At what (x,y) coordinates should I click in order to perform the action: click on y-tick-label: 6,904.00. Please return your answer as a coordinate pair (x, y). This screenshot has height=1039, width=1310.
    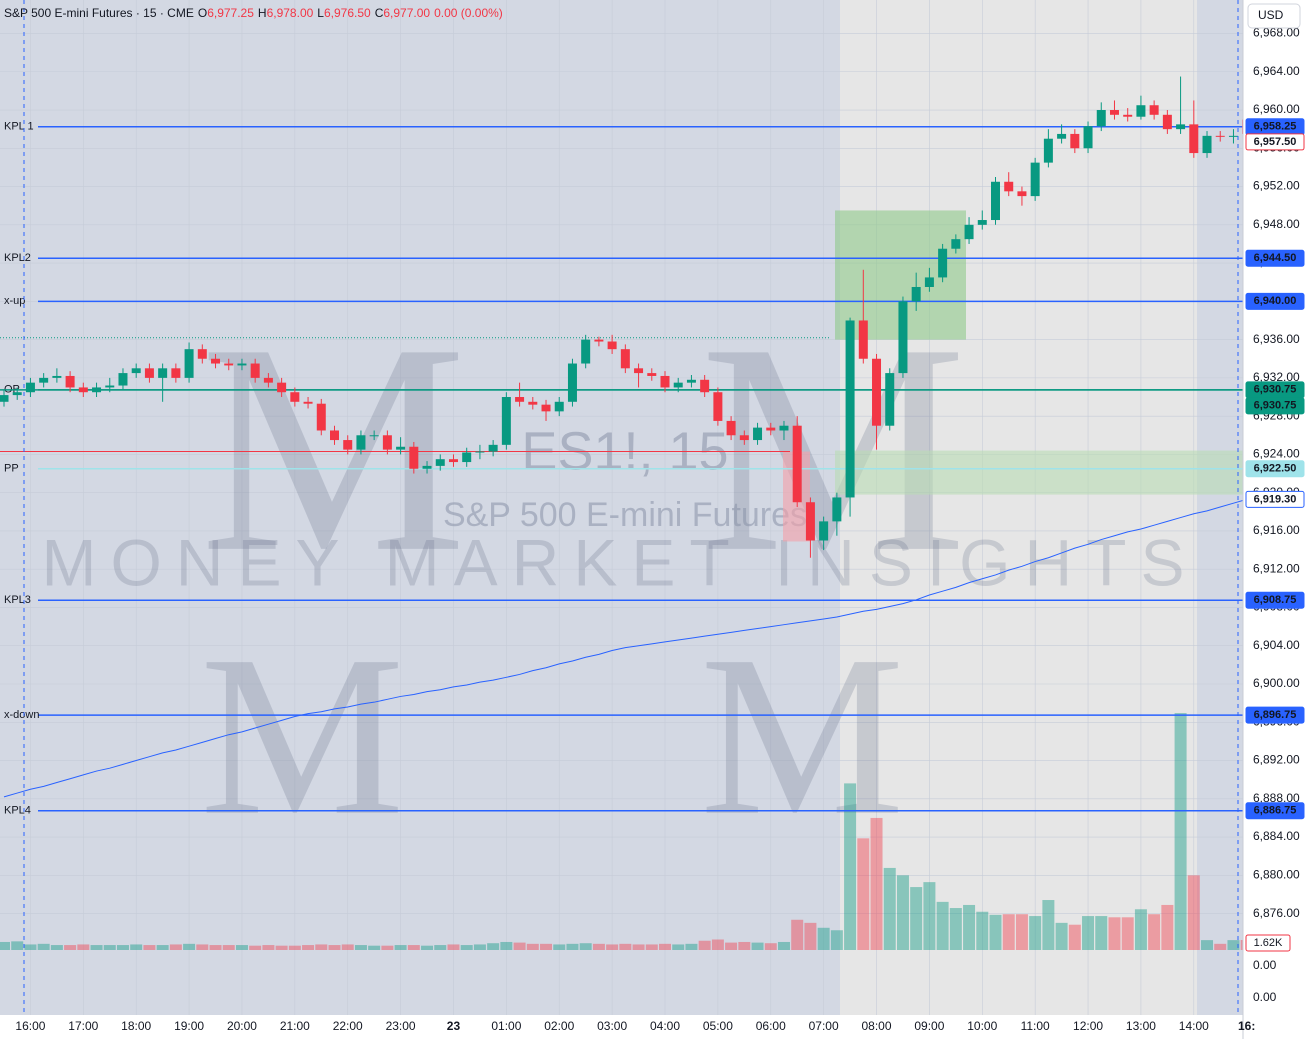
    Looking at the image, I should click on (1276, 645).